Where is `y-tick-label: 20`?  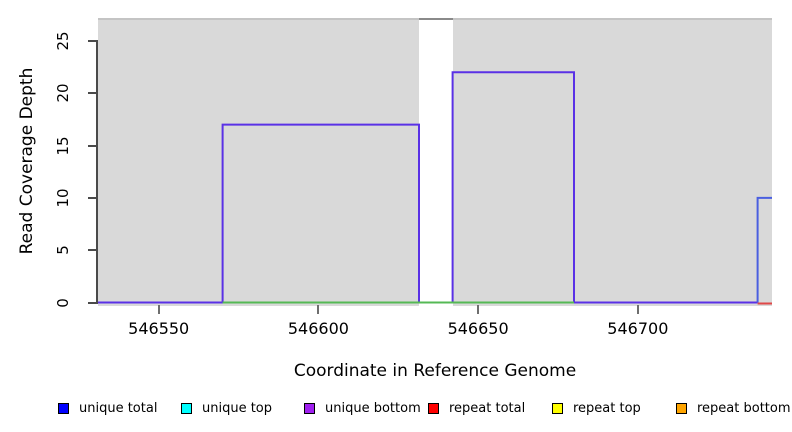 y-tick-label: 20 is located at coordinates (63, 93).